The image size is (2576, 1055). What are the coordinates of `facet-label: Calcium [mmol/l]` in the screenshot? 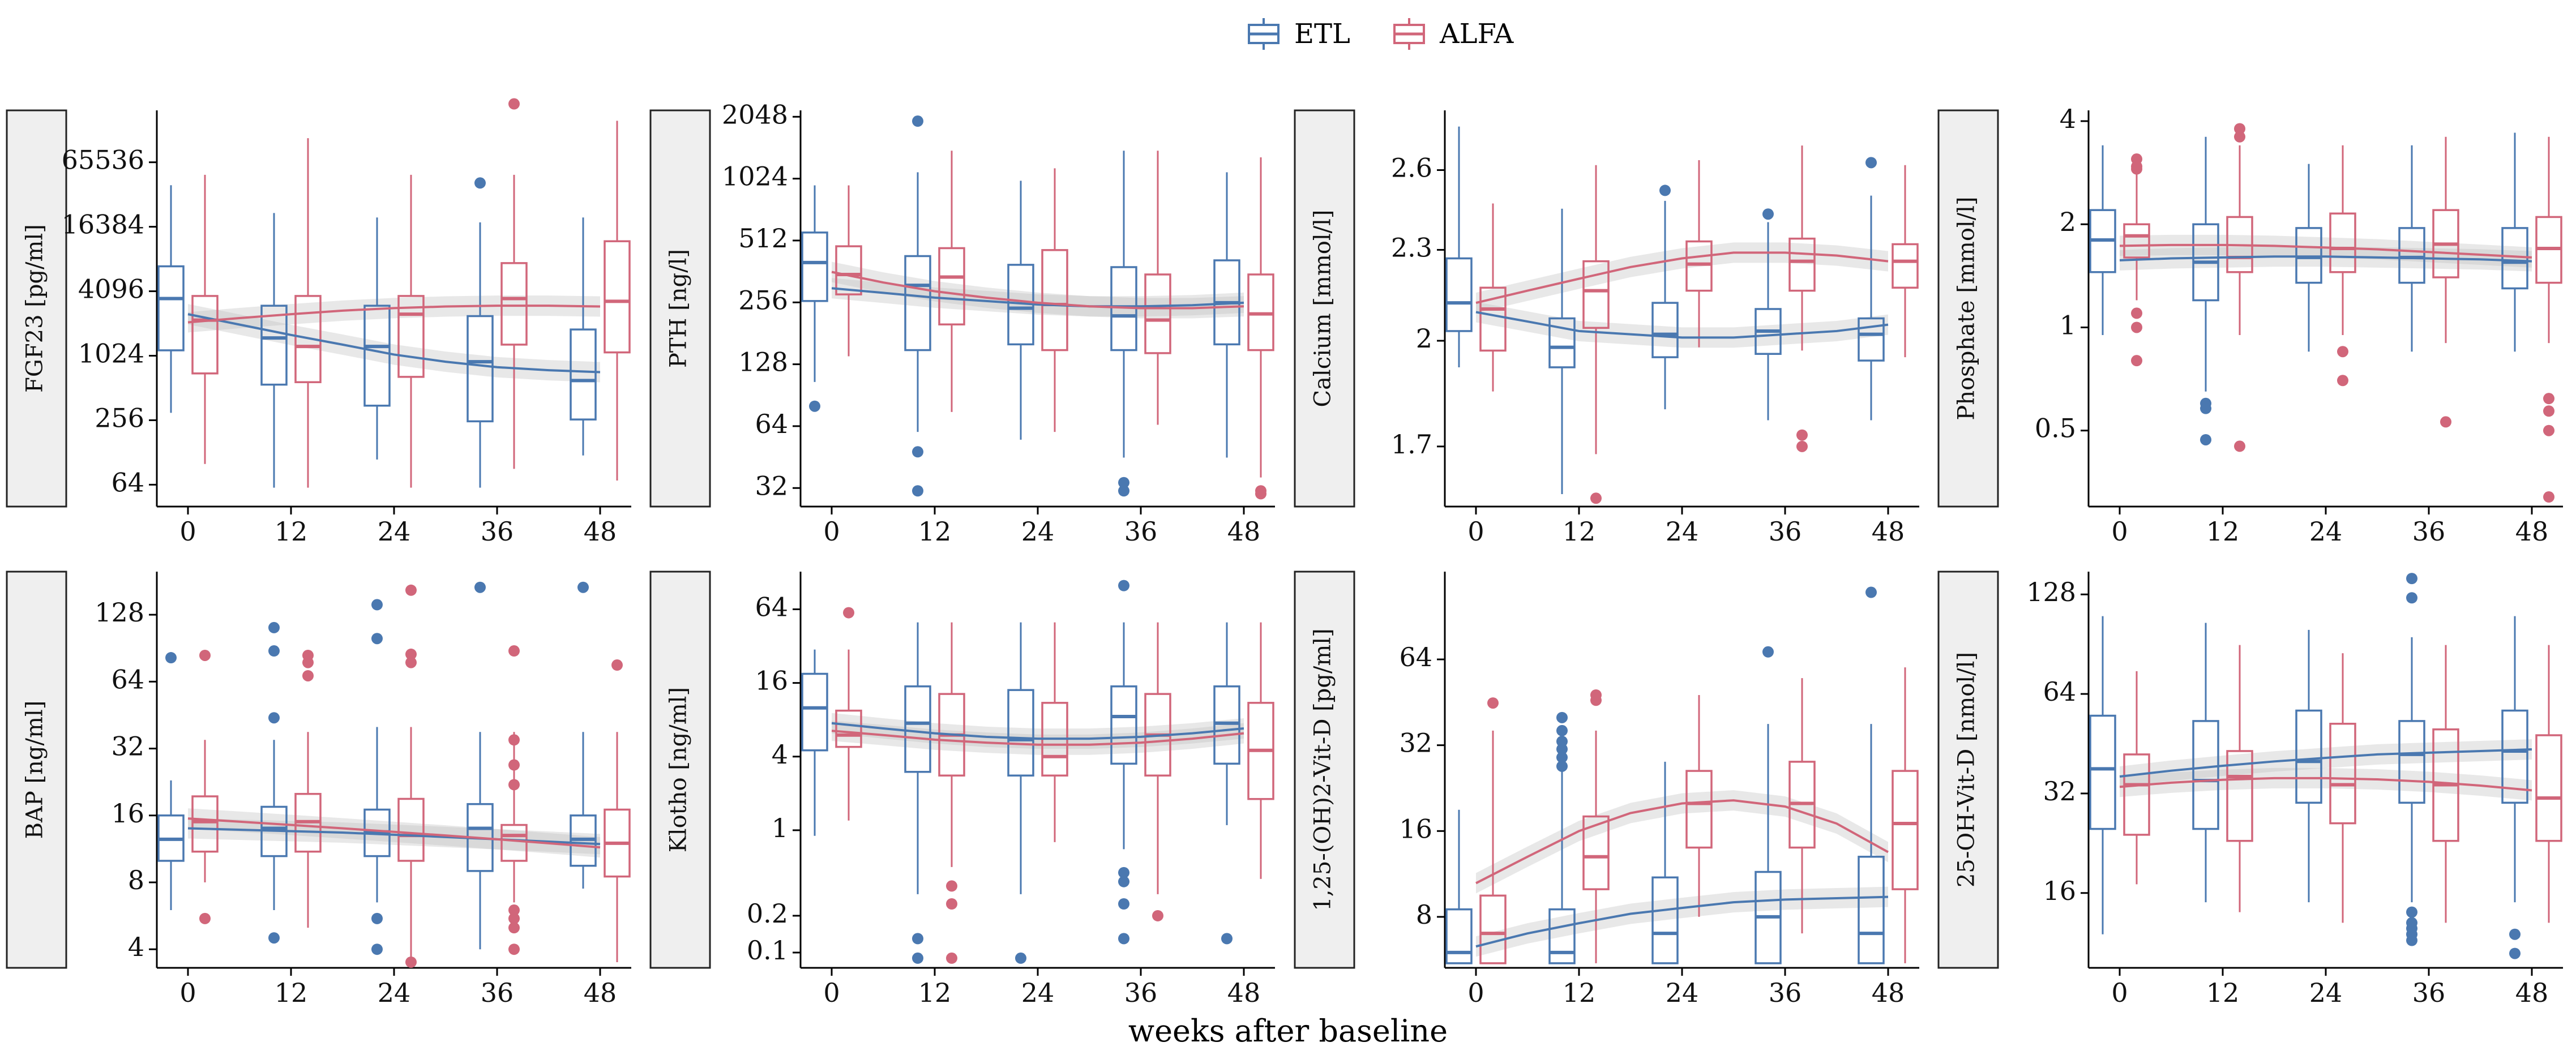 It's located at (1323, 308).